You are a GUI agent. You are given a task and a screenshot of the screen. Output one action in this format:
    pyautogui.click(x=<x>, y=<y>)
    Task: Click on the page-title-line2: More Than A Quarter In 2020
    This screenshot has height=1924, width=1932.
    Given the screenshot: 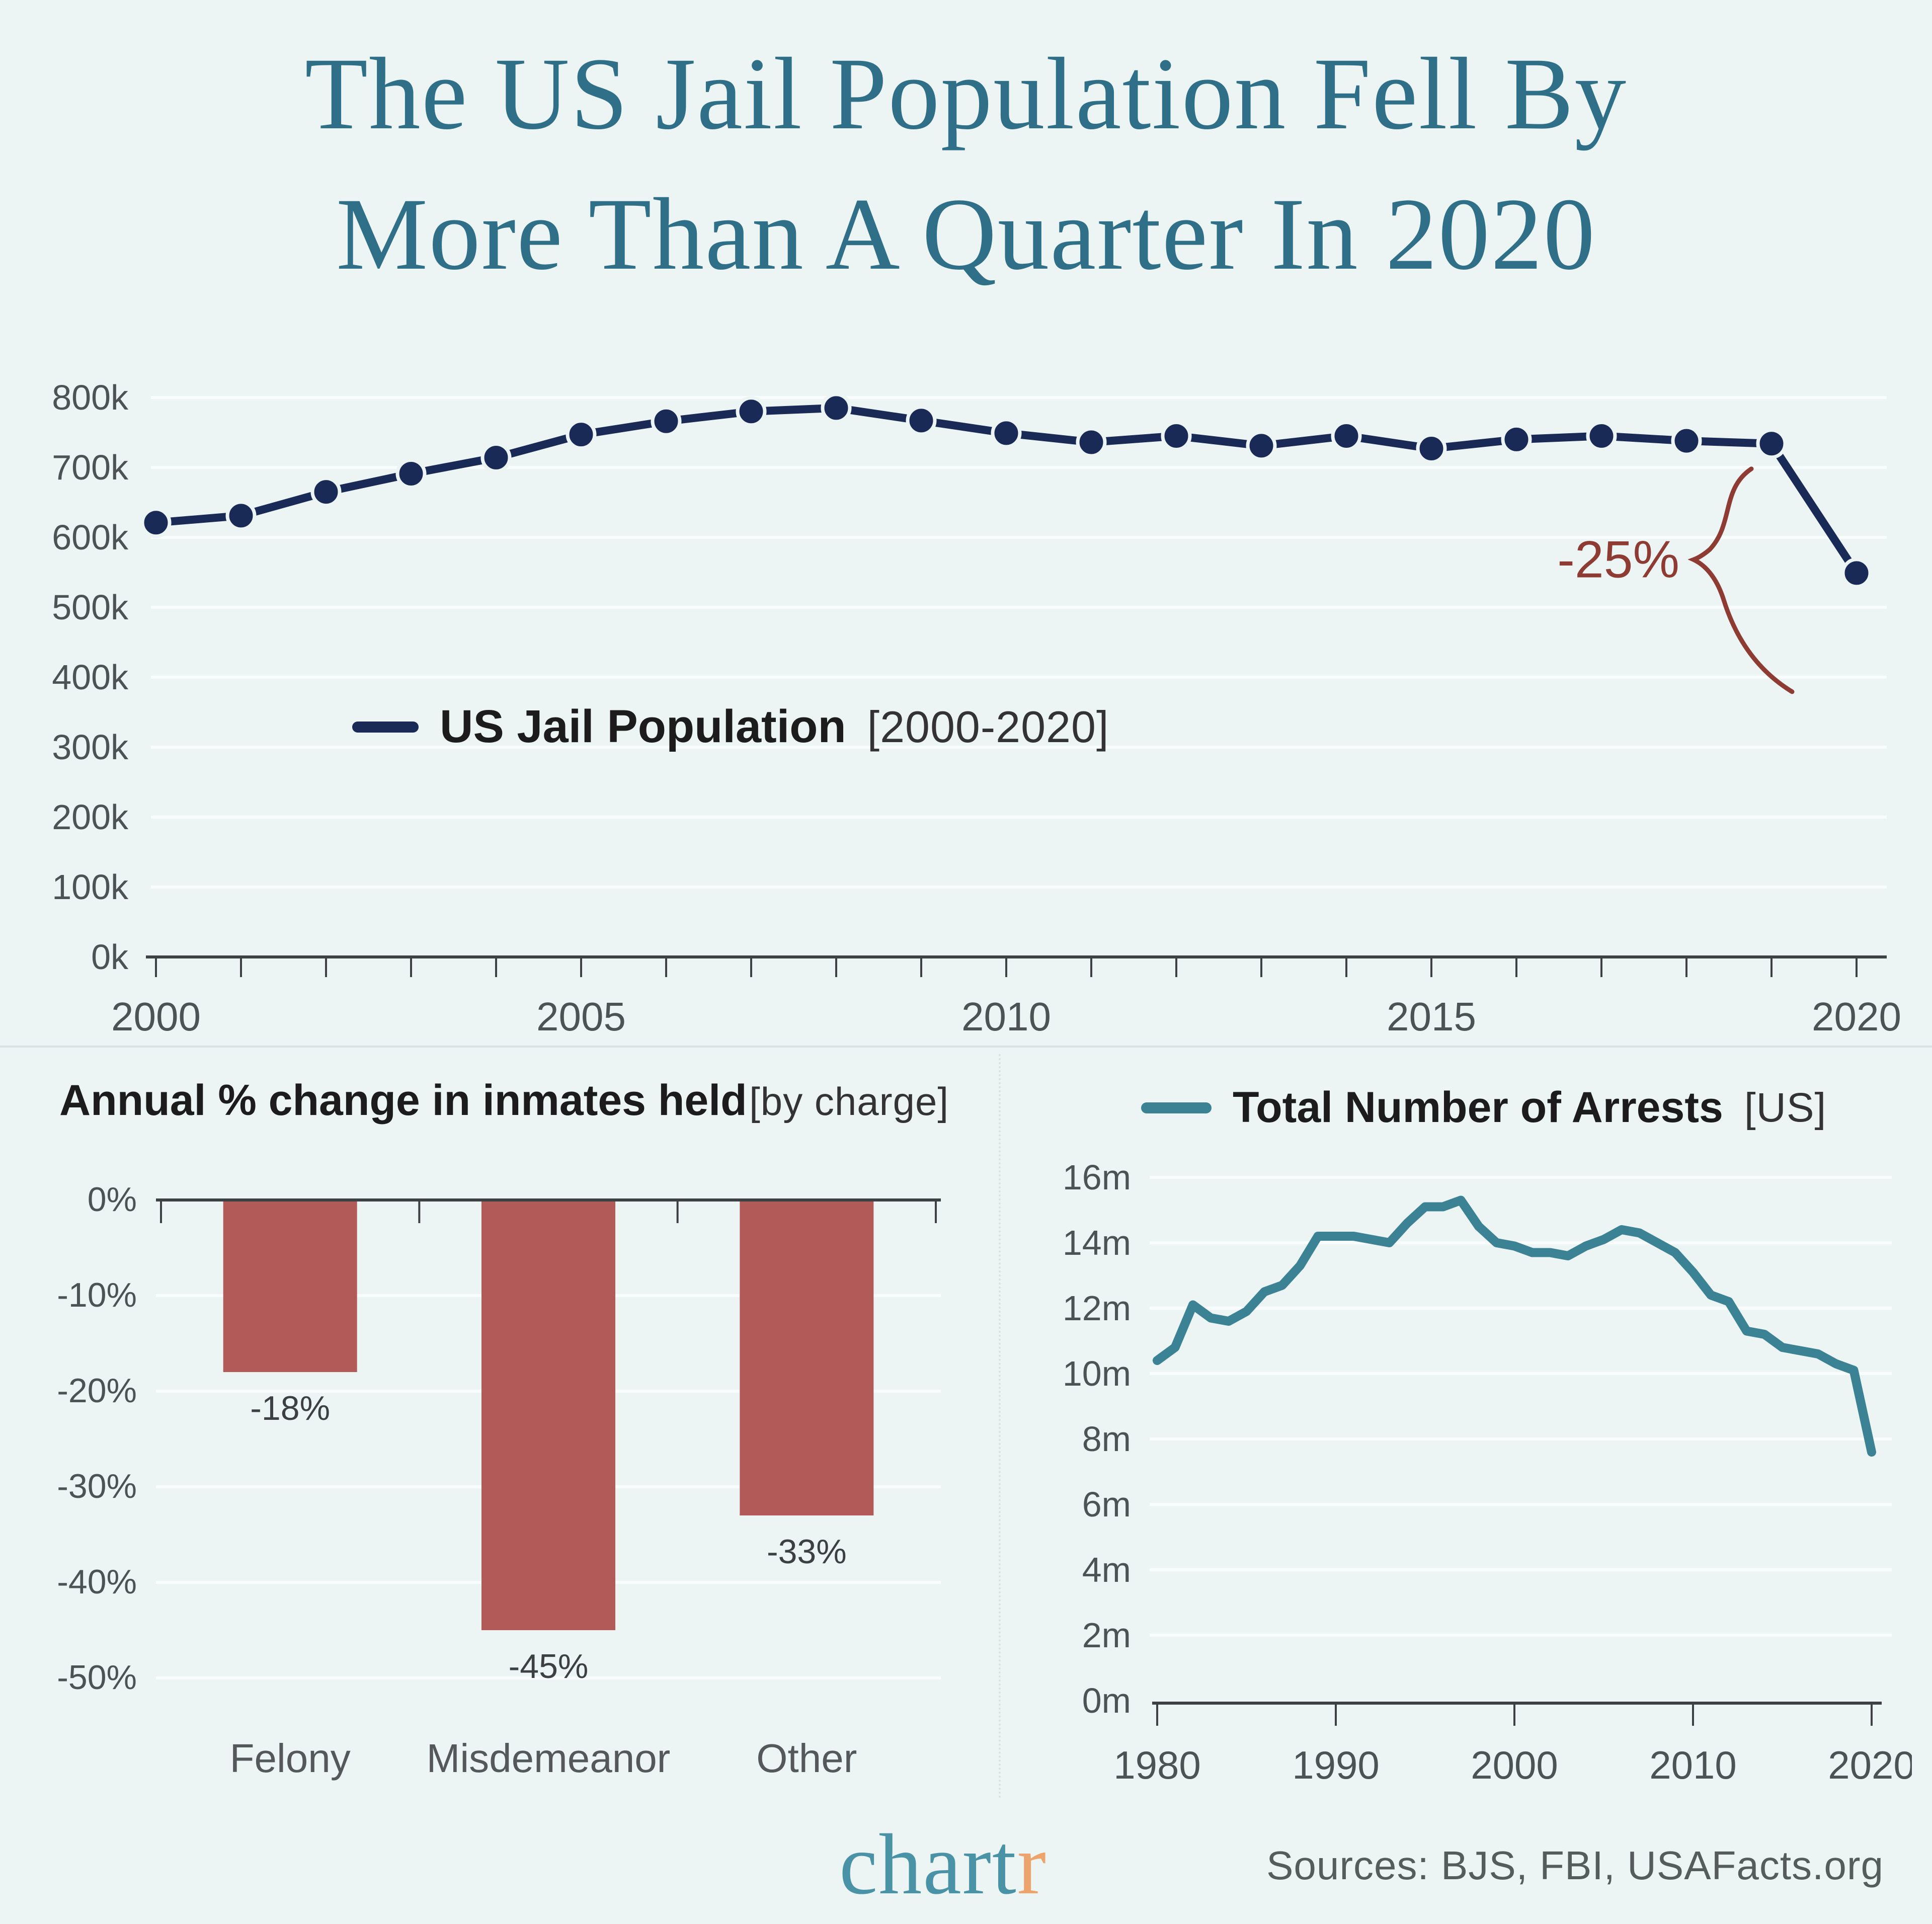 What is the action you would take?
    pyautogui.click(x=966, y=234)
    